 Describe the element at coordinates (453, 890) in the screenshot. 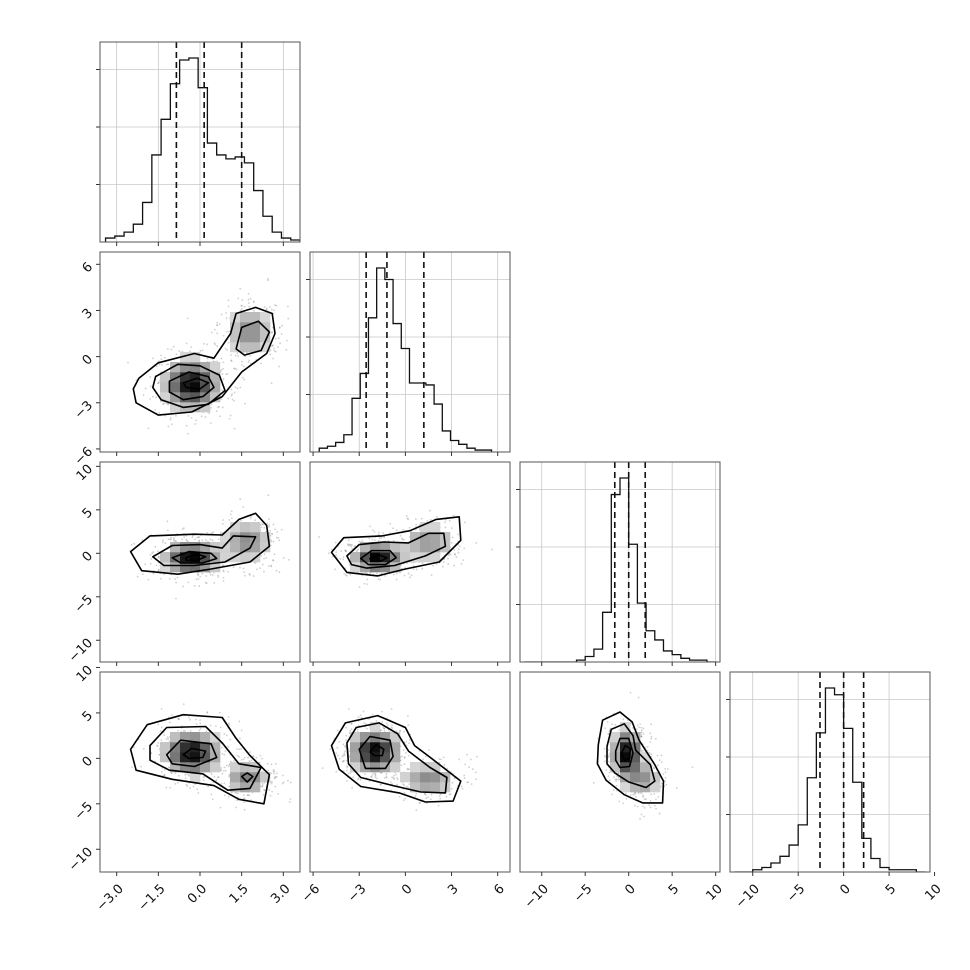

I see `x-tick-label: 3` at that location.